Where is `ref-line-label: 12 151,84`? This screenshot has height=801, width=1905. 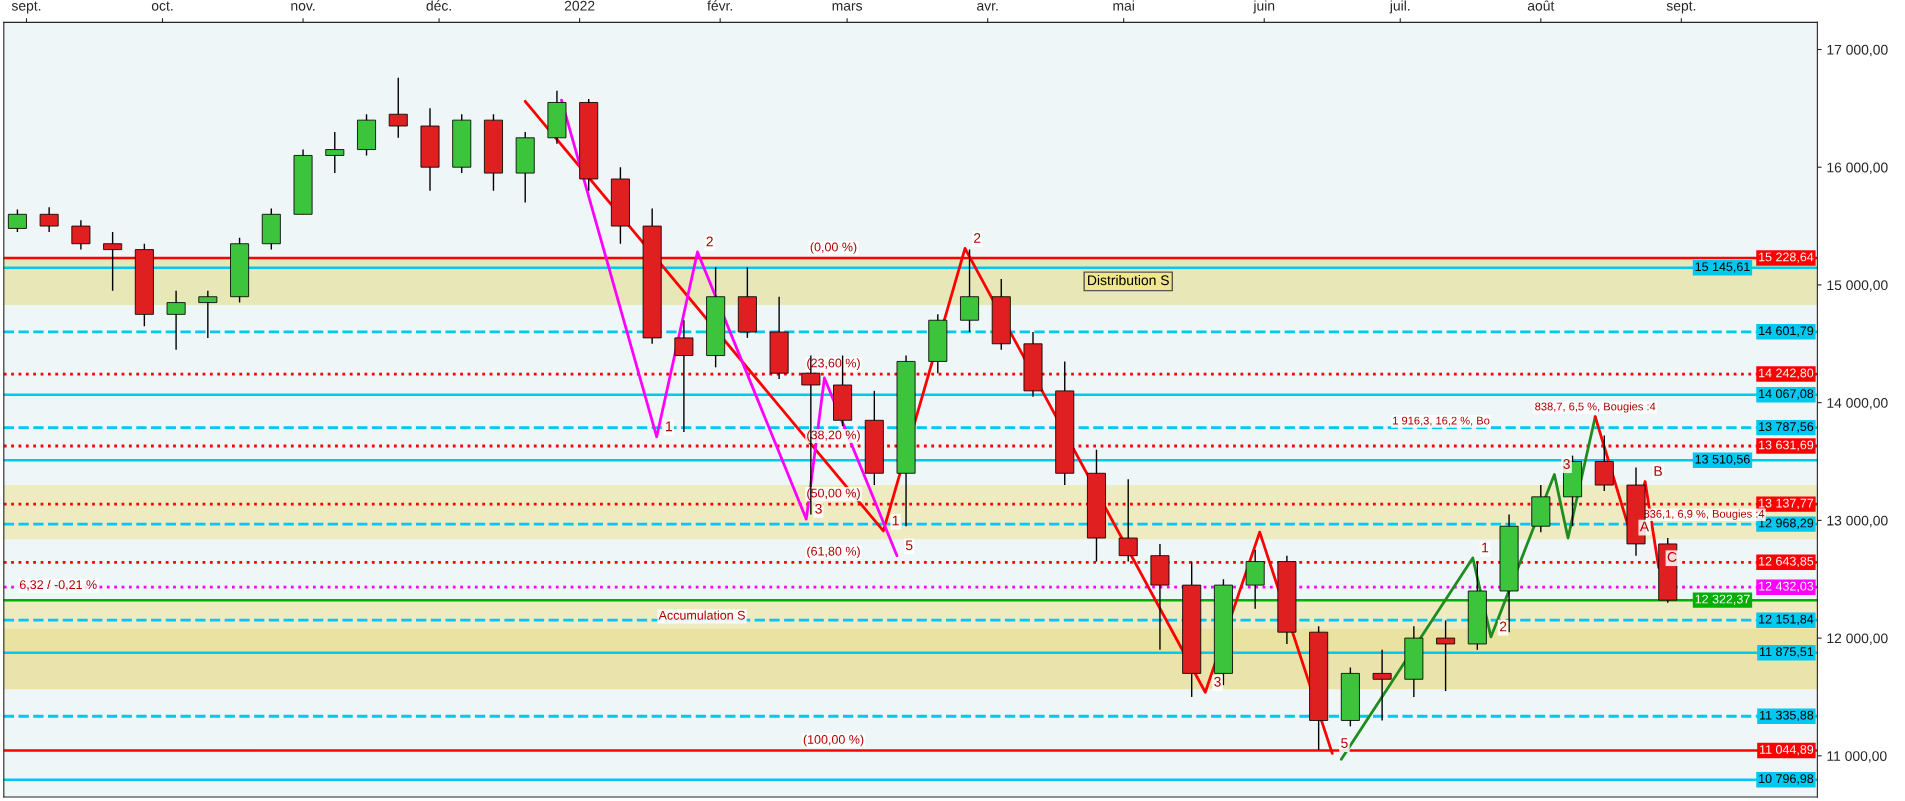 ref-line-label: 12 151,84 is located at coordinates (1786, 620).